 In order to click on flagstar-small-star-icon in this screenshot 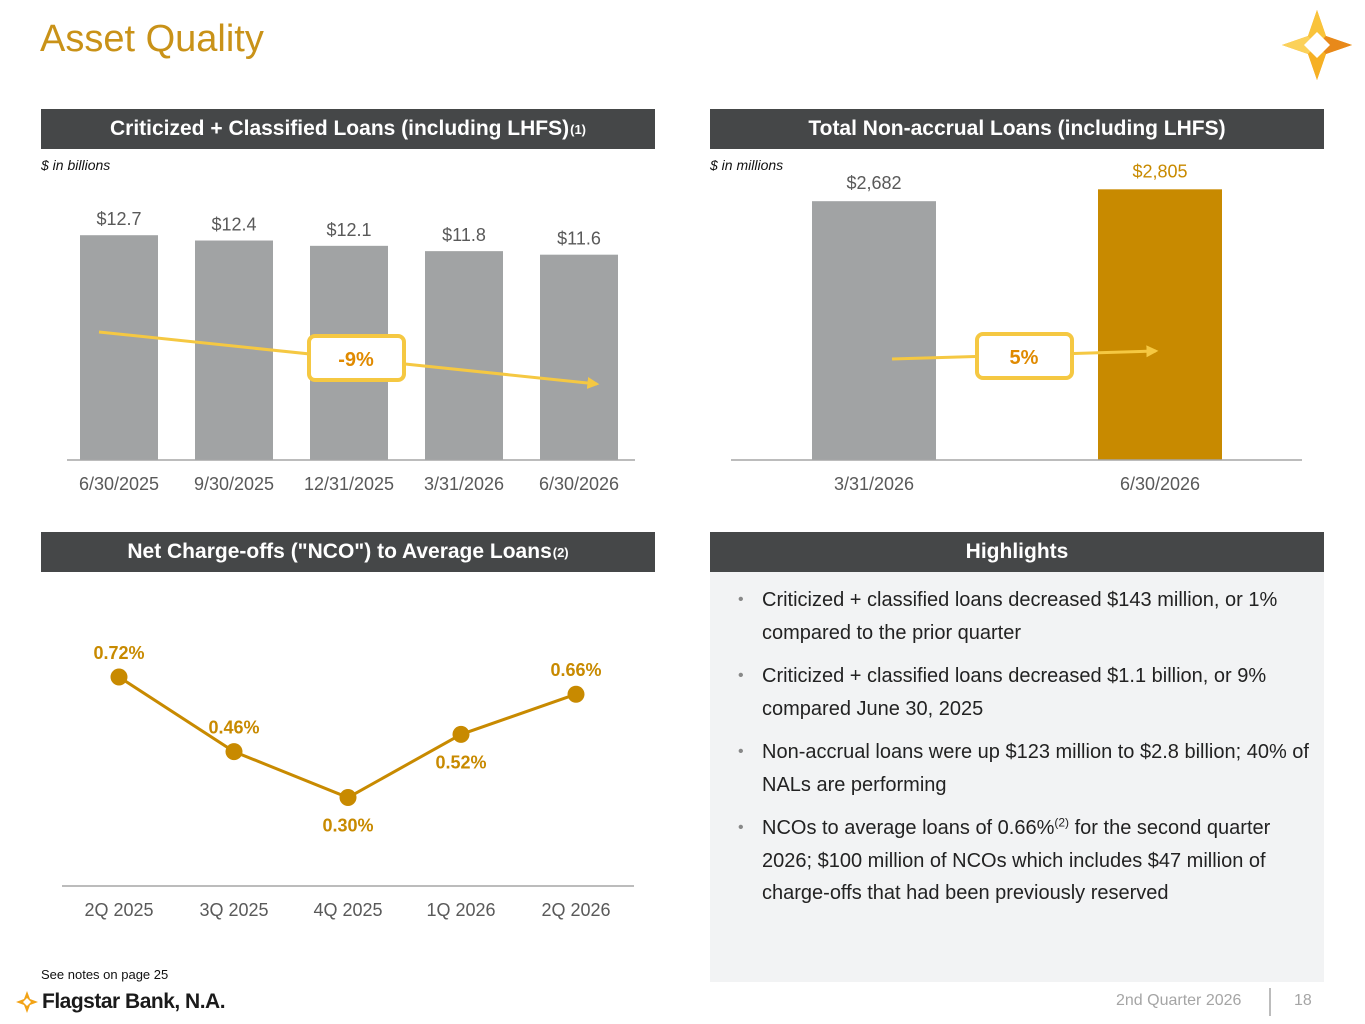, I will do `click(27, 1002)`.